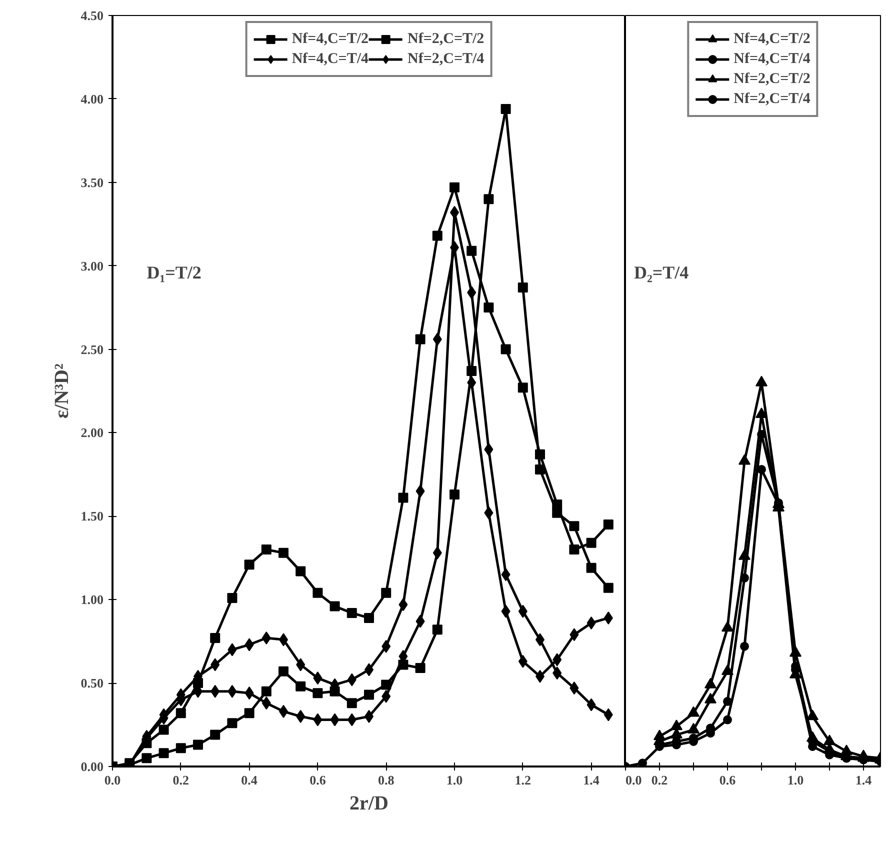  Describe the element at coordinates (92, 683) in the screenshot. I see `y-tick-label: 0.50` at that location.